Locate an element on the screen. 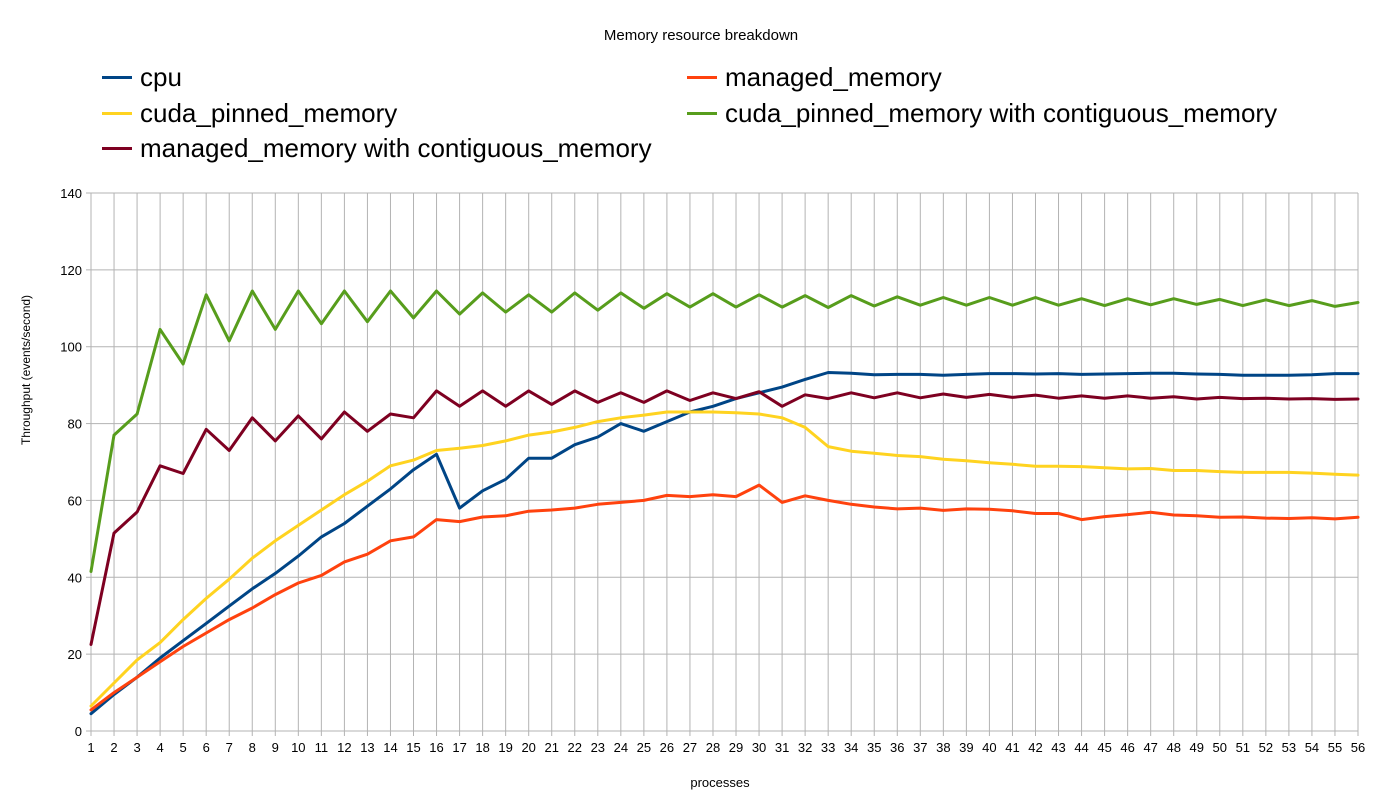  x-tick-label: 41 is located at coordinates (1012, 747).